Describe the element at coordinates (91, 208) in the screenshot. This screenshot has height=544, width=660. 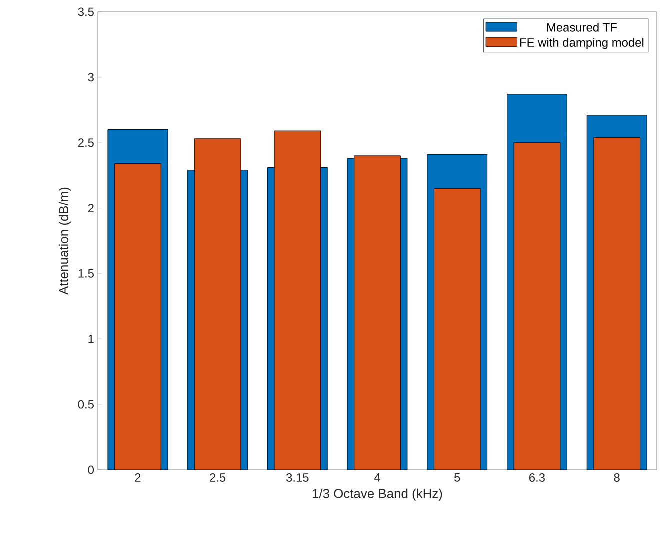
I see `y-tick-label: 2` at that location.